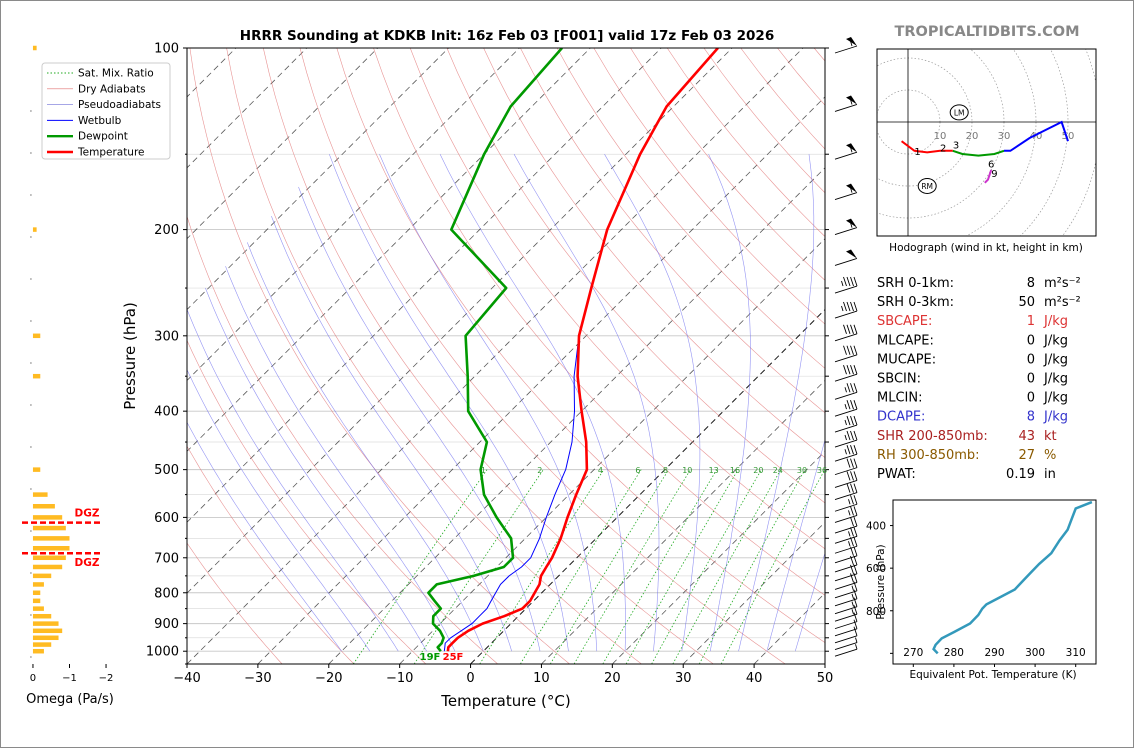 This screenshot has width=1134, height=748. What do you see at coordinates (1031, 321) in the screenshot?
I see `index-value: 1` at bounding box center [1031, 321].